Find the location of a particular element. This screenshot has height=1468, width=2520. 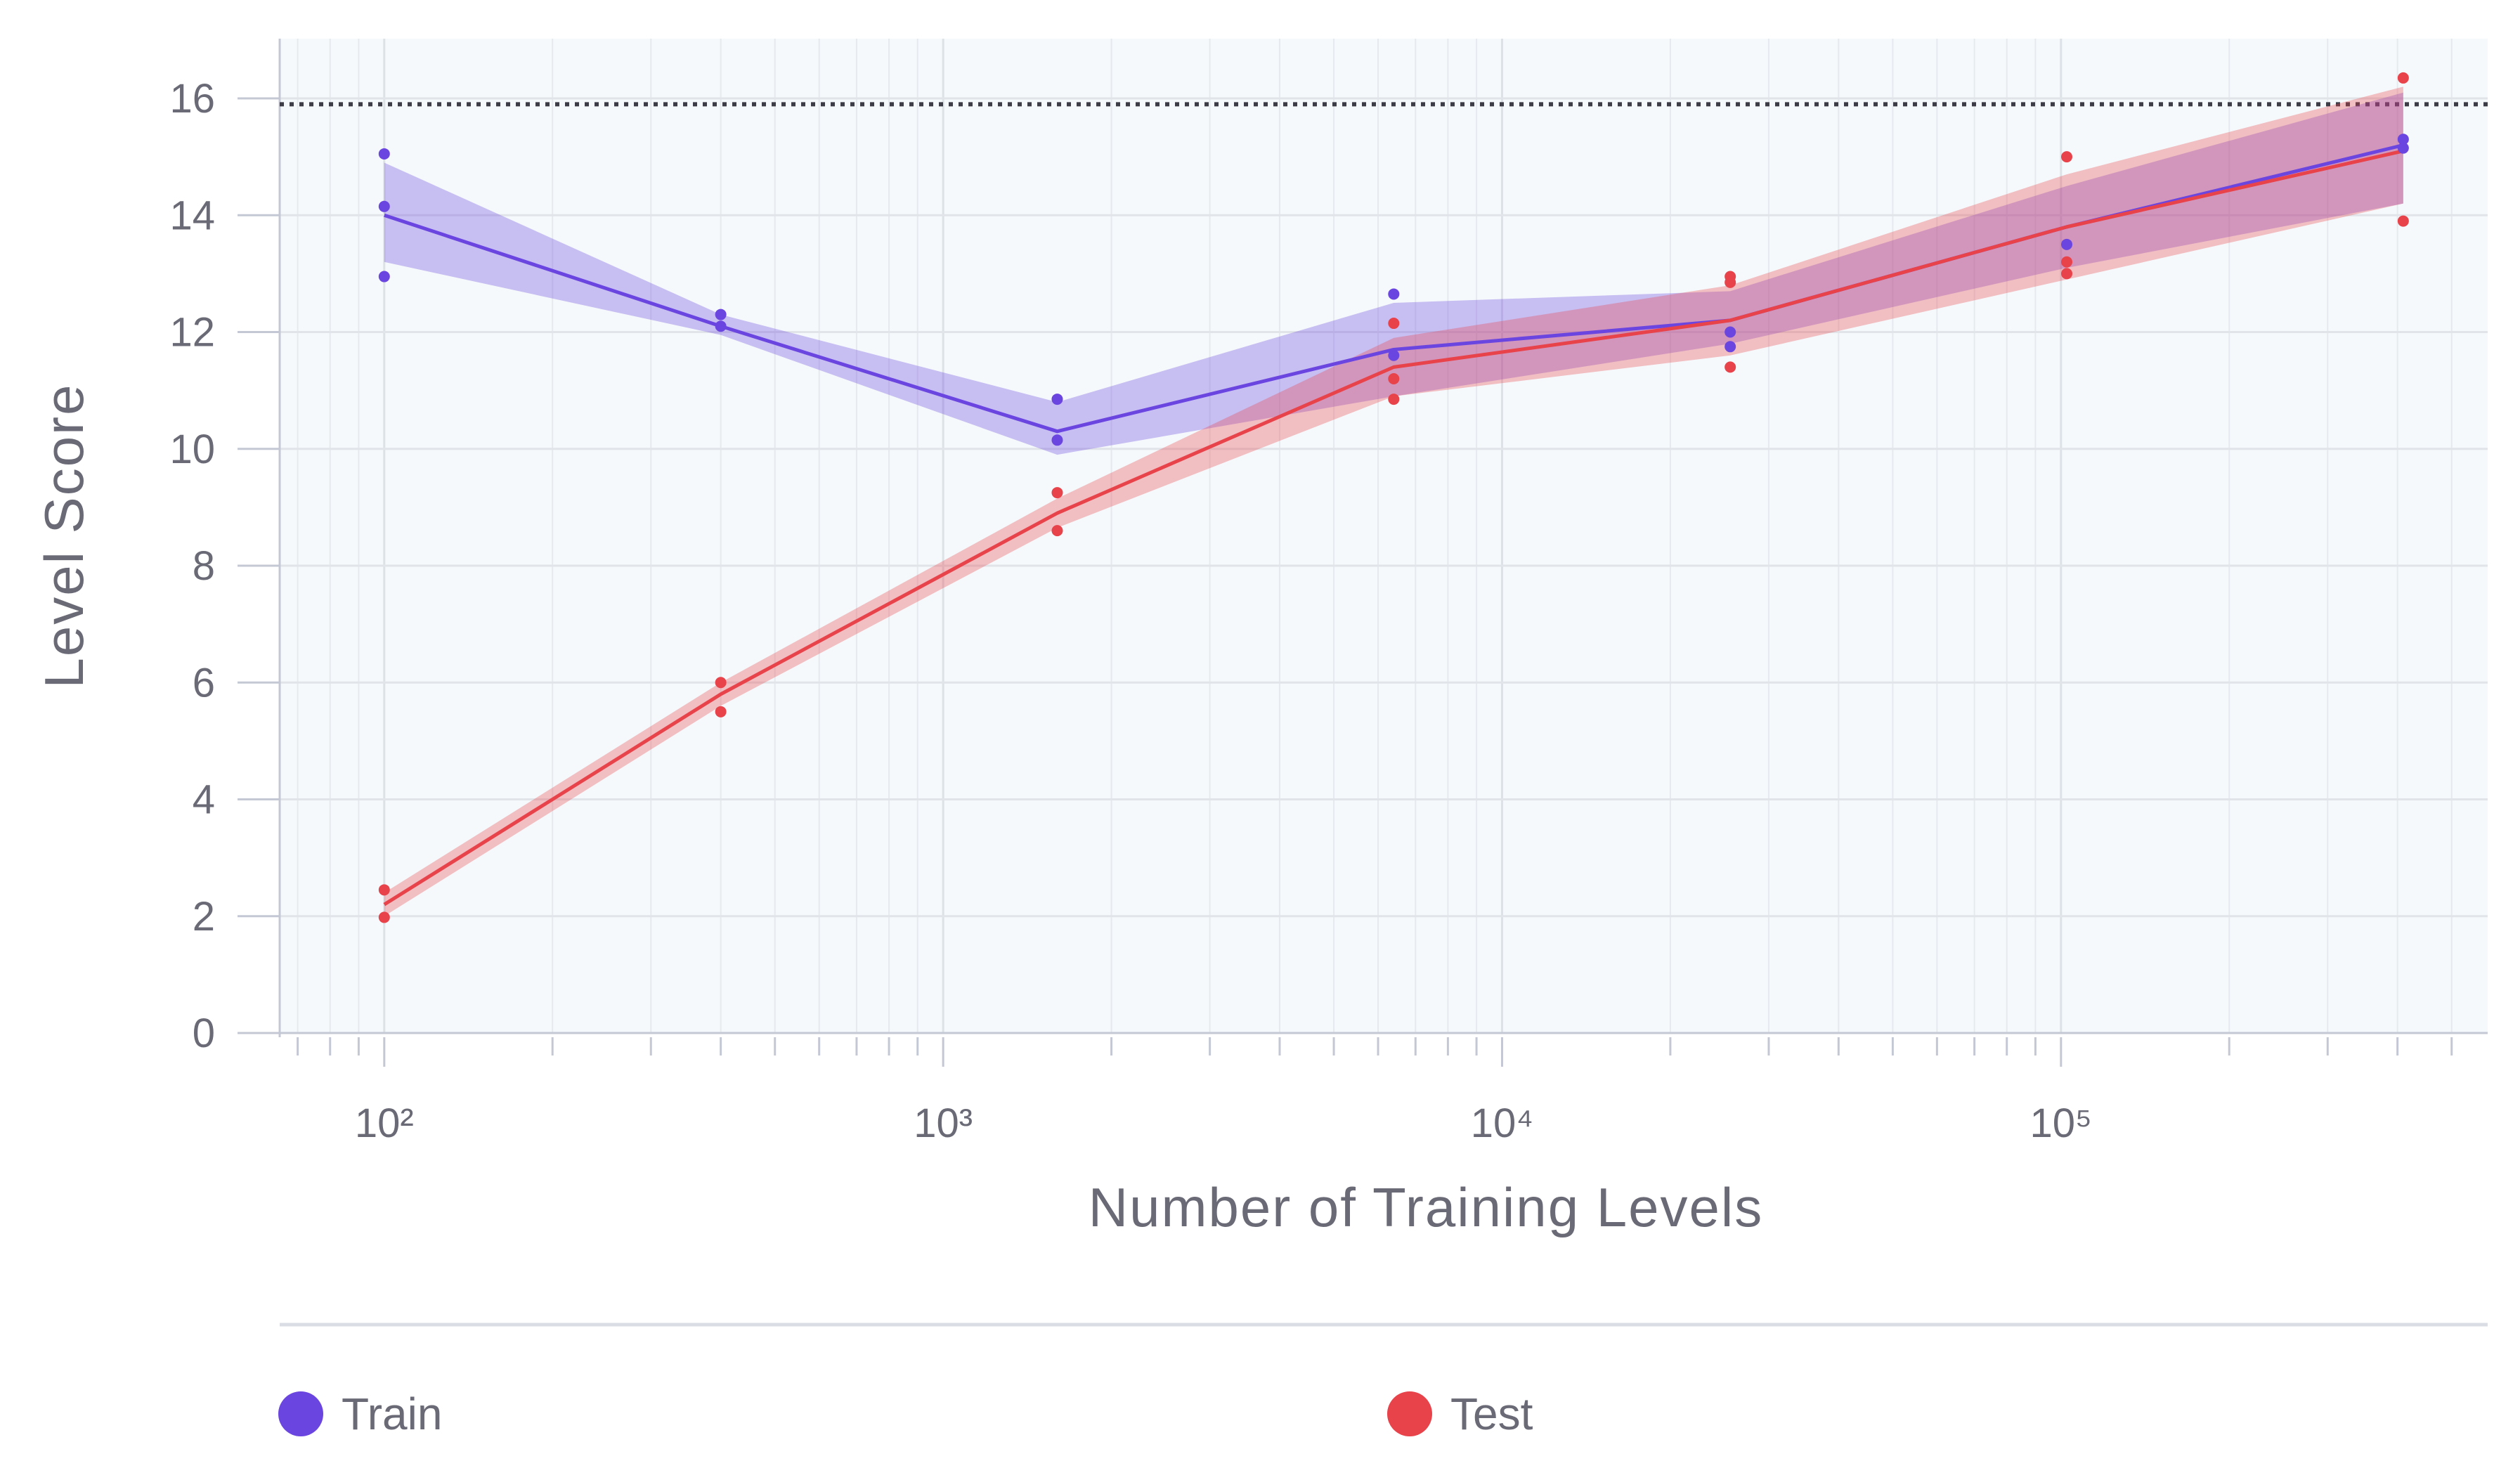

x-axis-title: Number of Training Levels is located at coordinates (1426, 1207).